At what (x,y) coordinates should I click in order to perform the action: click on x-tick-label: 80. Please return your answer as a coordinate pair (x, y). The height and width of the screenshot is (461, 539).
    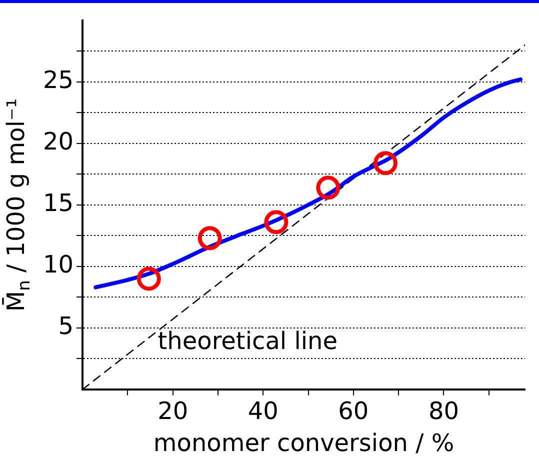
    Looking at the image, I should click on (444, 411).